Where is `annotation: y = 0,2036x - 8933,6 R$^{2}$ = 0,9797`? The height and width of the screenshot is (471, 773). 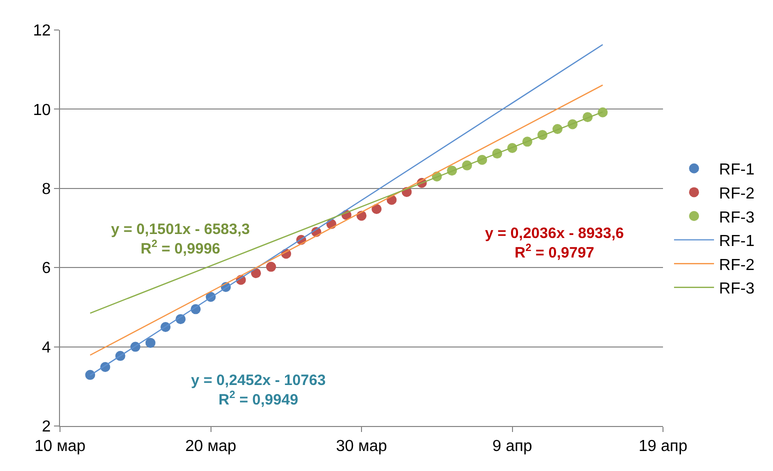
annotation: y = 0,2036x - 8933,6 R$^{2}$ = 0,9797 is located at coordinates (554, 243).